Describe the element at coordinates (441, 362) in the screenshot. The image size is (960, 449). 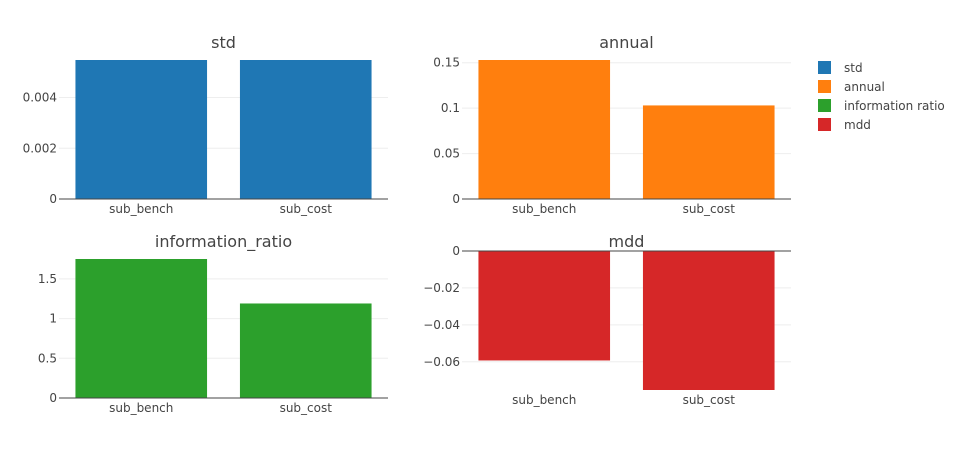
I see `y-tick-label: −0.06` at that location.